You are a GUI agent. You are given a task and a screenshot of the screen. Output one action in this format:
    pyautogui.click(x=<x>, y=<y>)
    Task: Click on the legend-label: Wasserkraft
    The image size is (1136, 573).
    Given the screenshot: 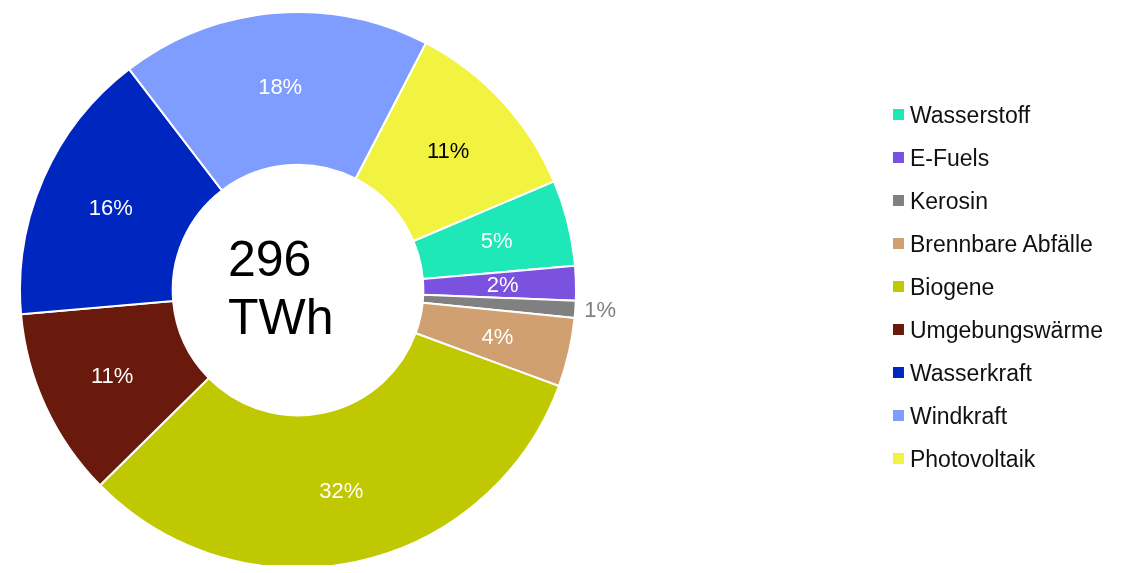 What is the action you would take?
    pyautogui.click(x=971, y=372)
    